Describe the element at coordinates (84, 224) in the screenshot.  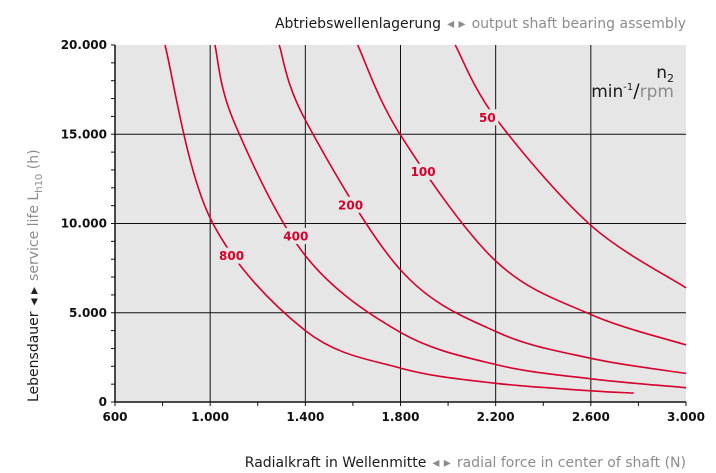
I see `y-tick-label: 10.000` at that location.